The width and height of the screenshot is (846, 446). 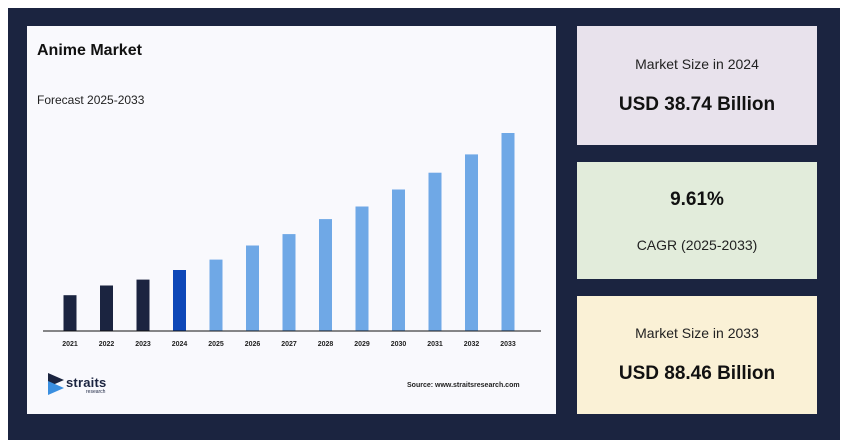 I want to click on x-tick-label-2033: 2033, so click(x=508, y=344).